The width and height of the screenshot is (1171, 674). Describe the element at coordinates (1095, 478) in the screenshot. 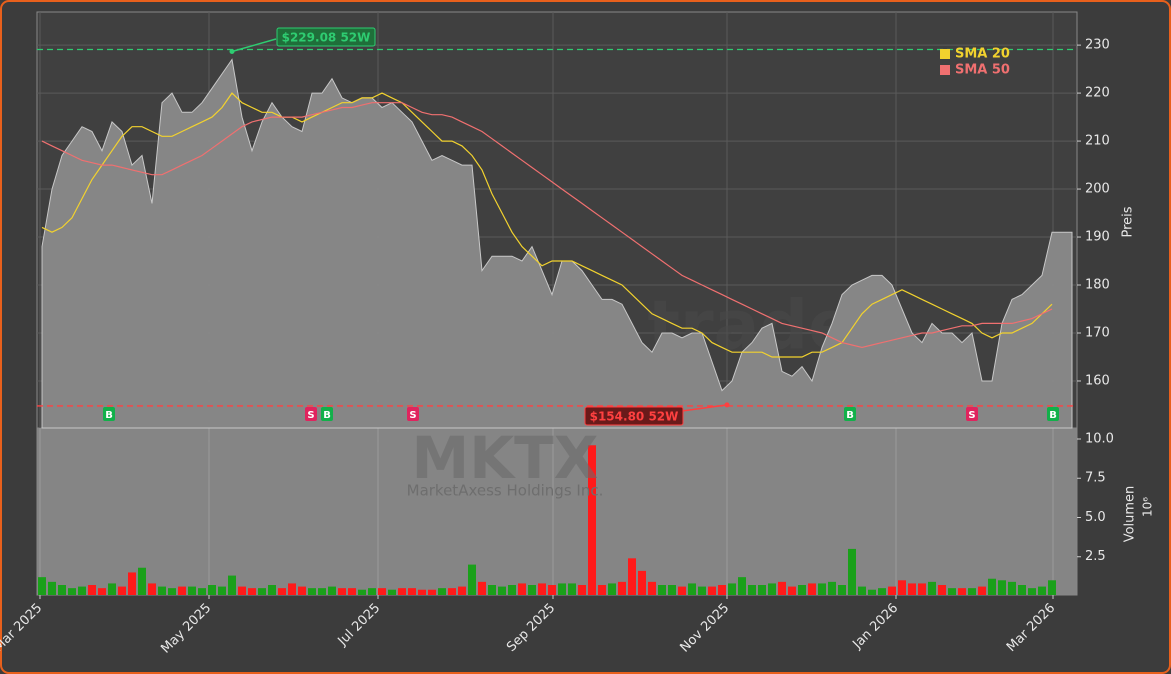

I see `volume-tick-label: 7.5` at that location.